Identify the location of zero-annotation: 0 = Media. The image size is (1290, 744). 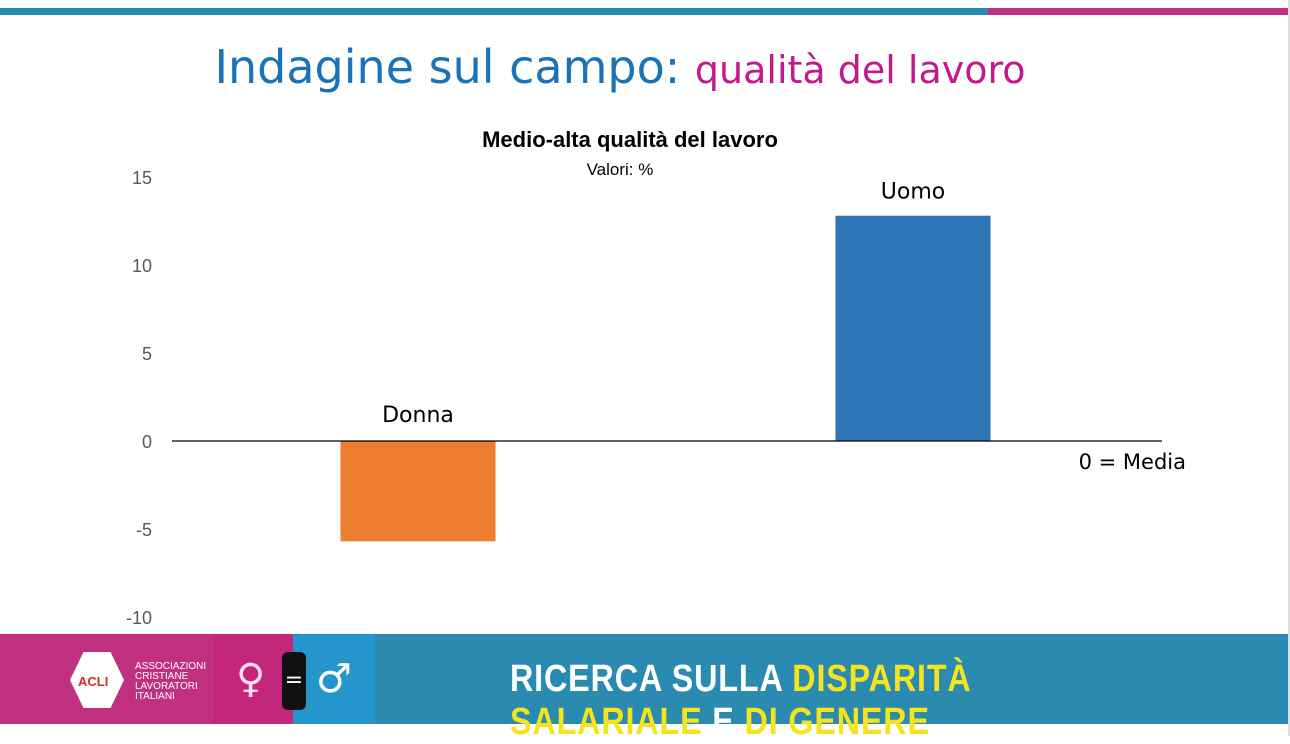
(1132, 462).